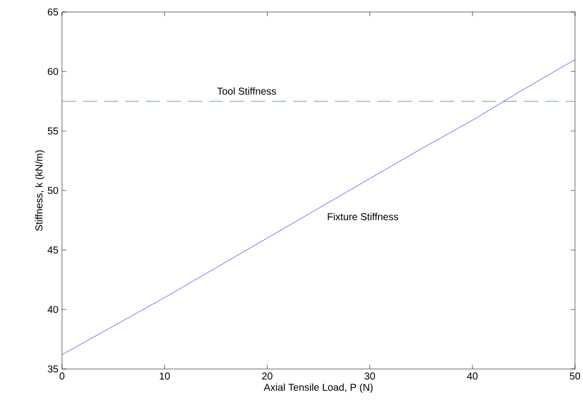 This screenshot has width=583, height=403. What do you see at coordinates (165, 376) in the screenshot?
I see `x-tick-label: 10` at bounding box center [165, 376].